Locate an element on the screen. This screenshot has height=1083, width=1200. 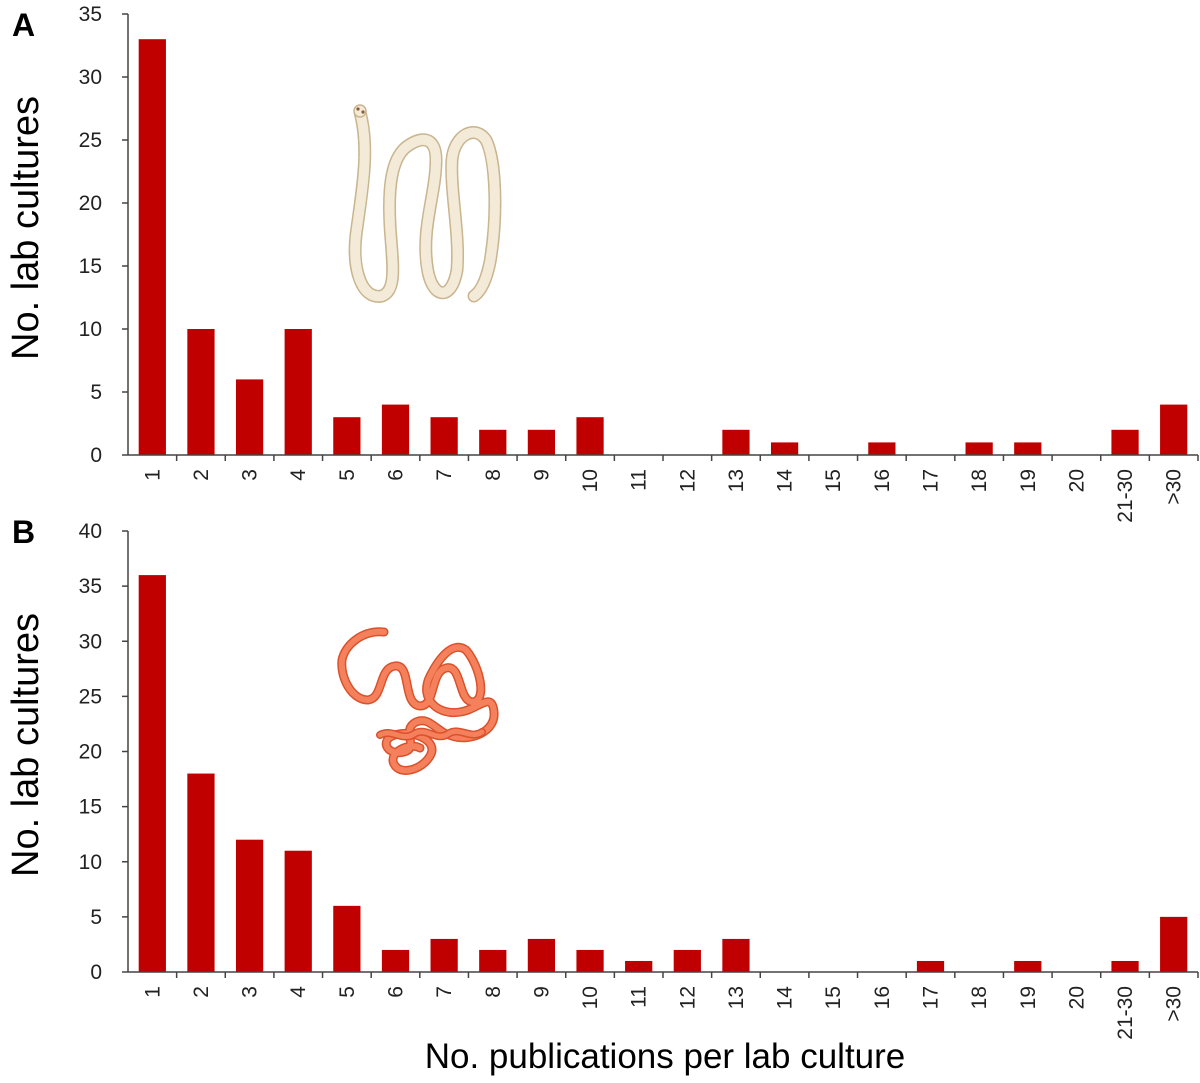
panel-a-x-ticks: 1 2 3 4 5 6 7 8 9 10 11 12 13 14 15 16 17 18 19 20 21-30 >30 is located at coordinates (670, 489).